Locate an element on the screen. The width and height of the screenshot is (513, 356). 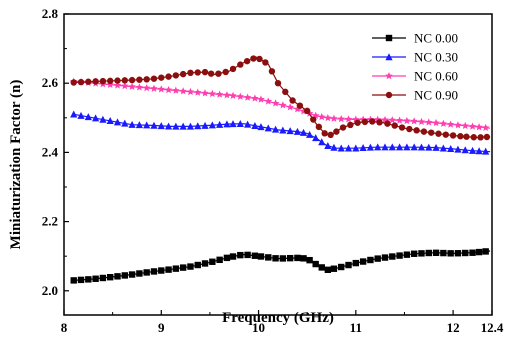
legend-label: NC 0.00 is located at coordinates (436, 38).